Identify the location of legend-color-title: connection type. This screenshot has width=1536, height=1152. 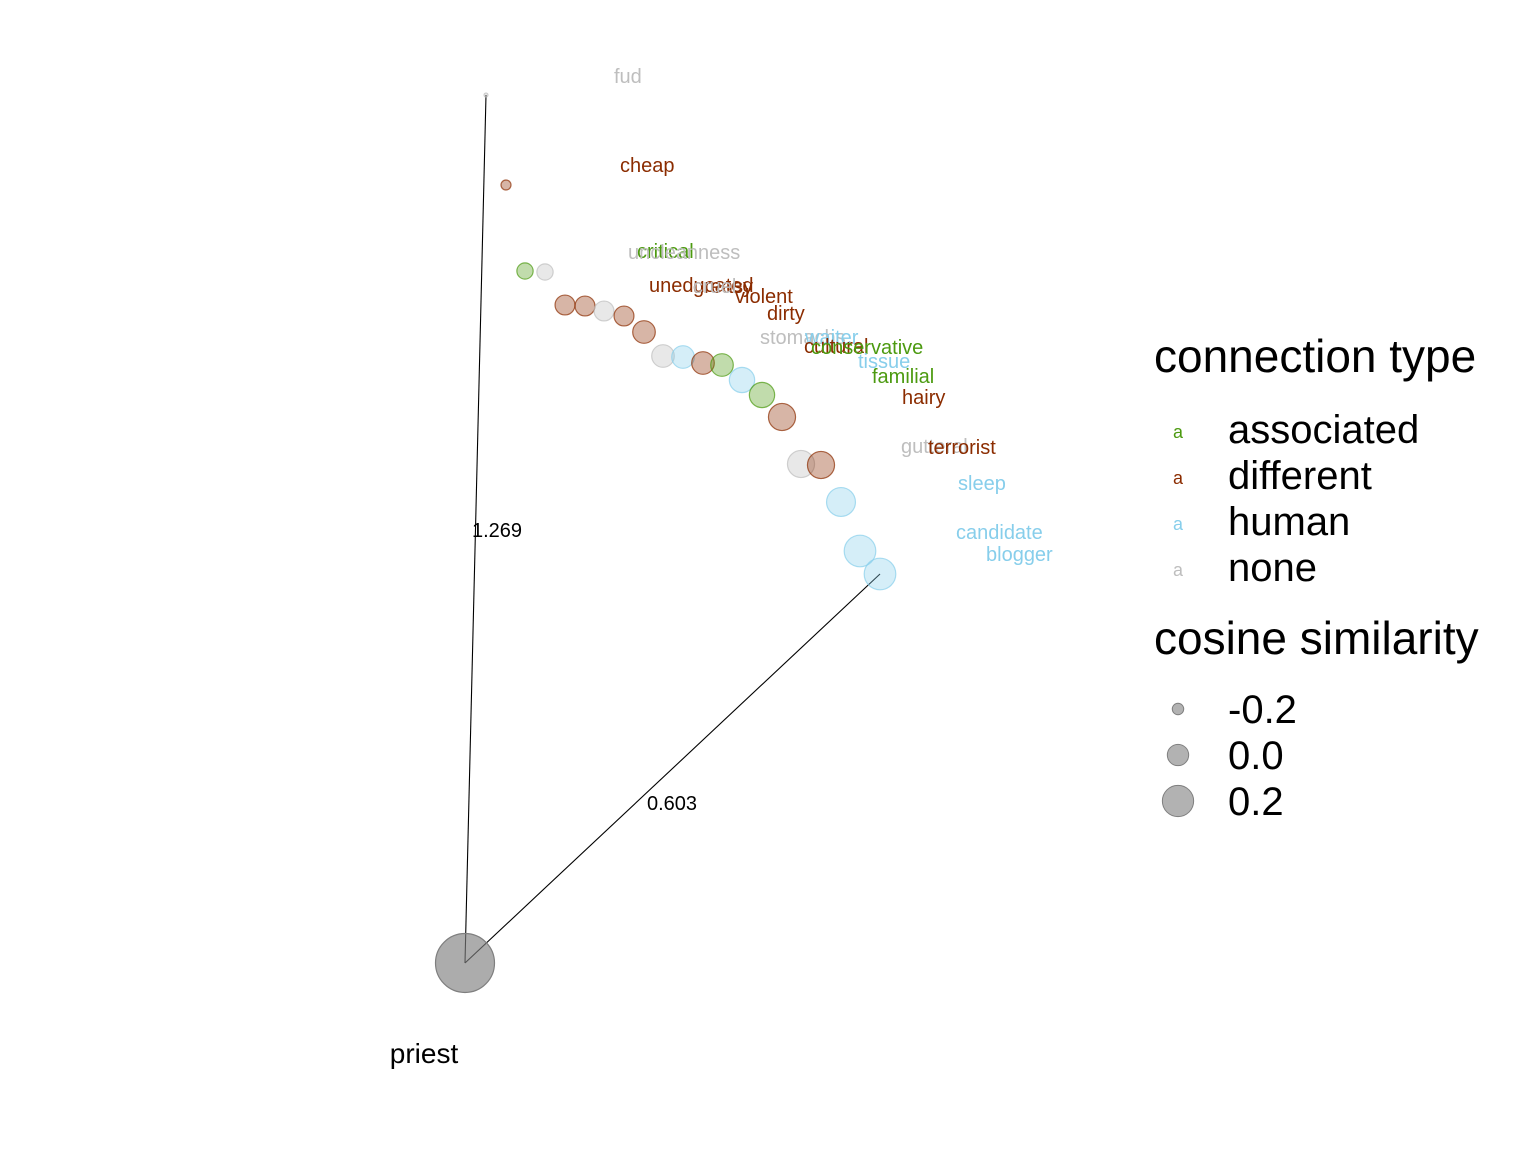
(1315, 356).